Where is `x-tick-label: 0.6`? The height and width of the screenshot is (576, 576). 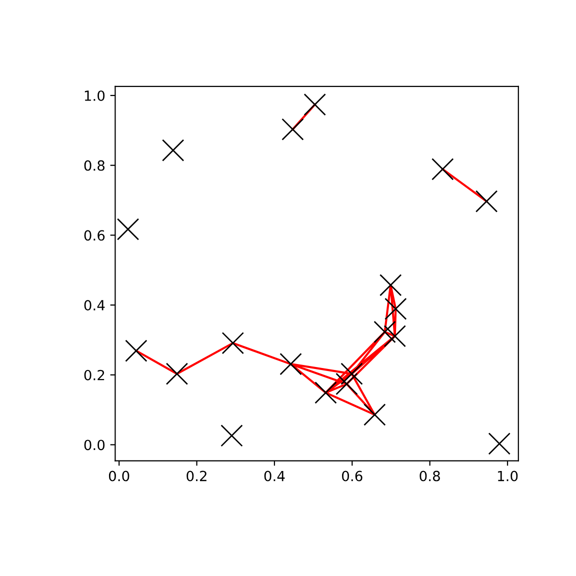
x-tick-label: 0.6 is located at coordinates (352, 476).